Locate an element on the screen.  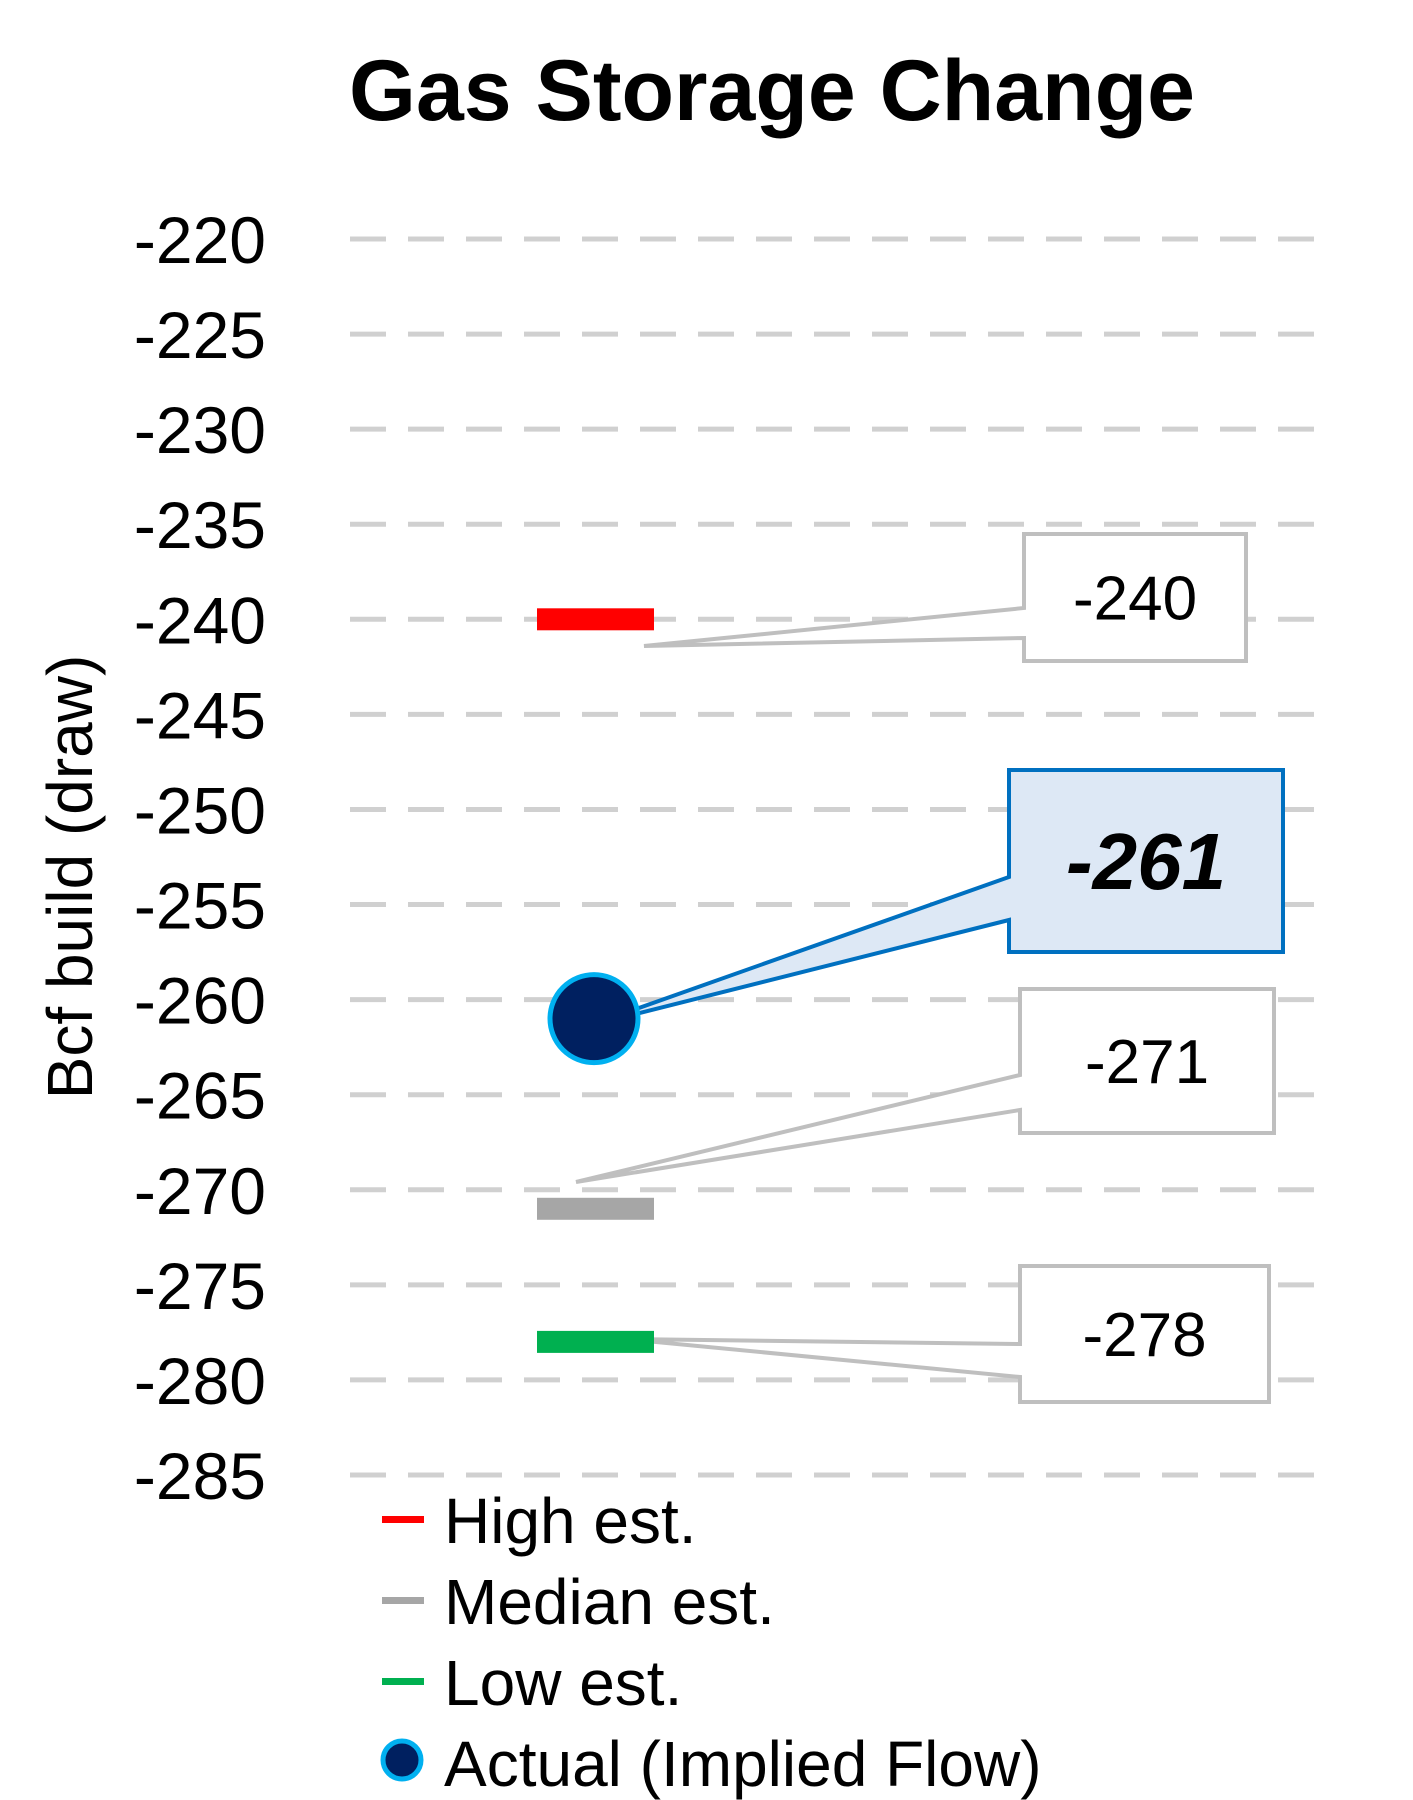
marker-low-est is located at coordinates (595, 1341).